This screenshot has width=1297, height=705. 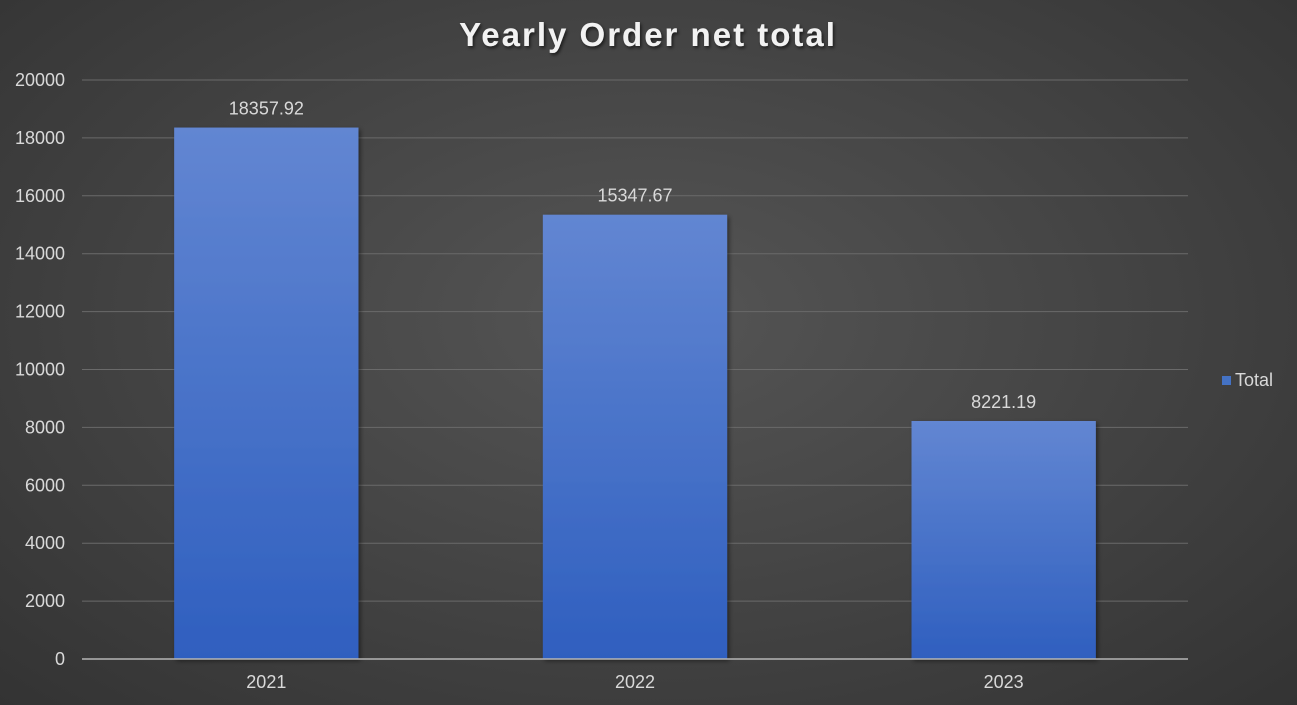 I want to click on bar-2022, so click(x=635, y=437).